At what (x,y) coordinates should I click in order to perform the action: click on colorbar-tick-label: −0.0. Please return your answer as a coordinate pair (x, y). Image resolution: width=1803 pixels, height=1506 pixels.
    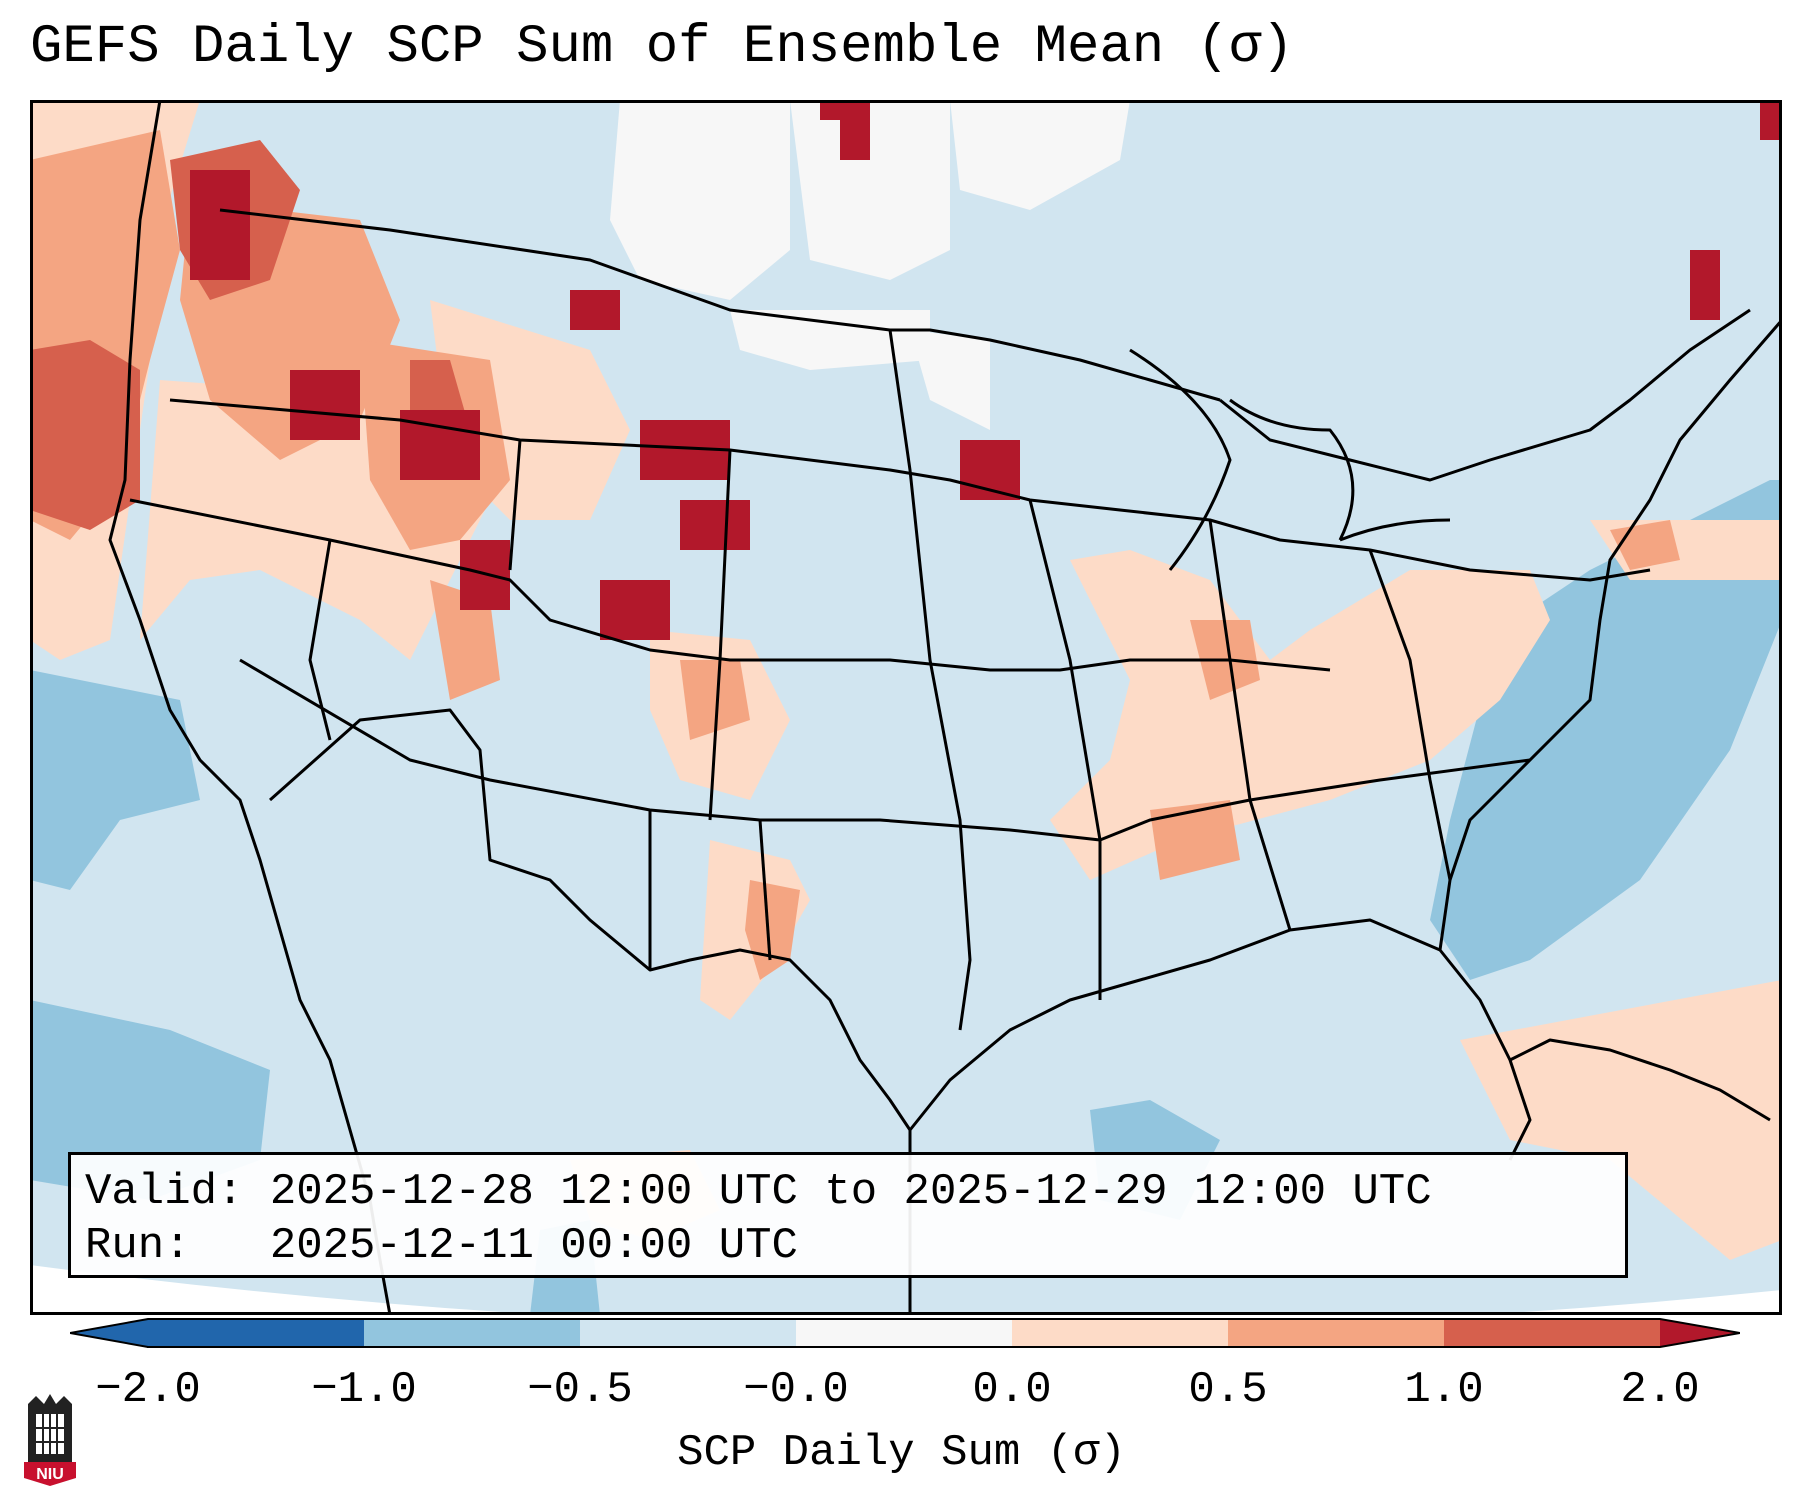
    Looking at the image, I should click on (796, 1390).